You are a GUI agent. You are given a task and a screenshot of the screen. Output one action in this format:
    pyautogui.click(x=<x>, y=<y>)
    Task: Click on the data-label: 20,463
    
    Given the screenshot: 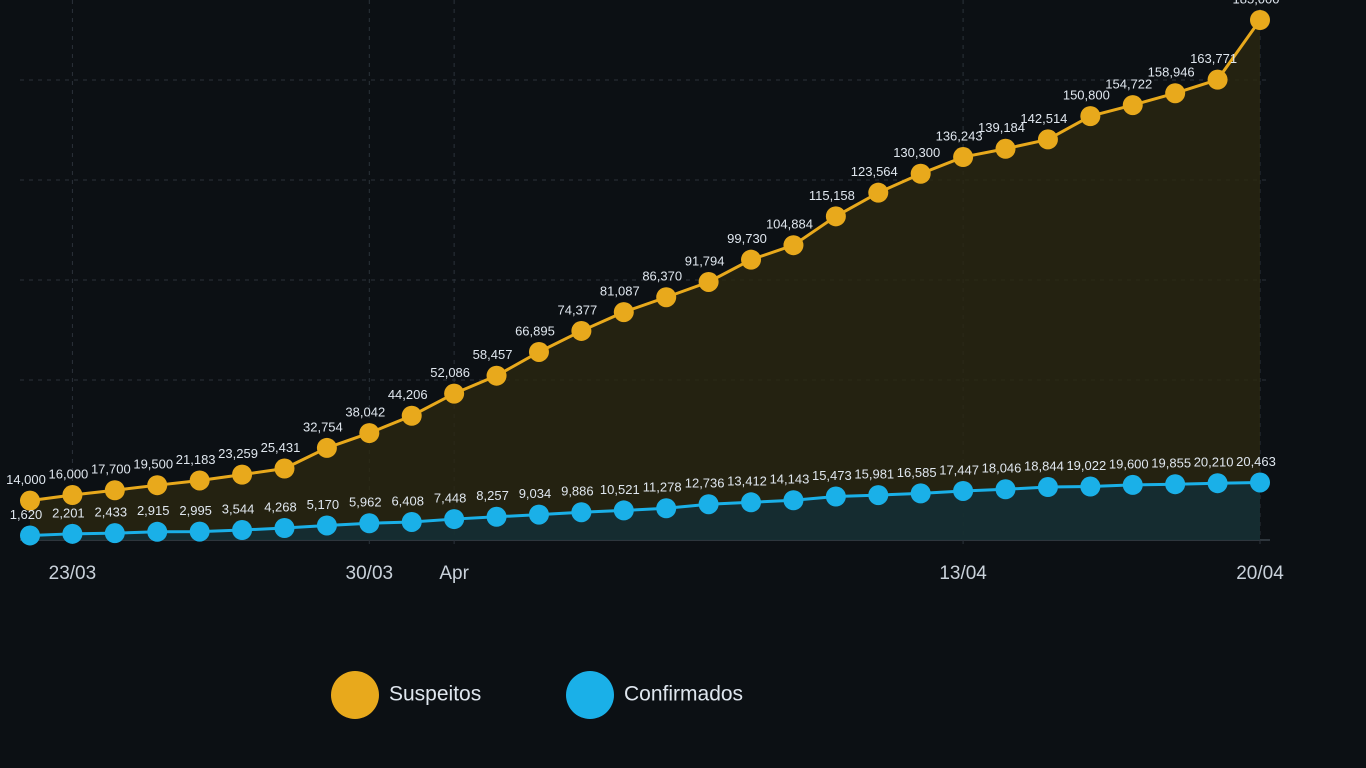 What is the action you would take?
    pyautogui.click(x=1256, y=461)
    